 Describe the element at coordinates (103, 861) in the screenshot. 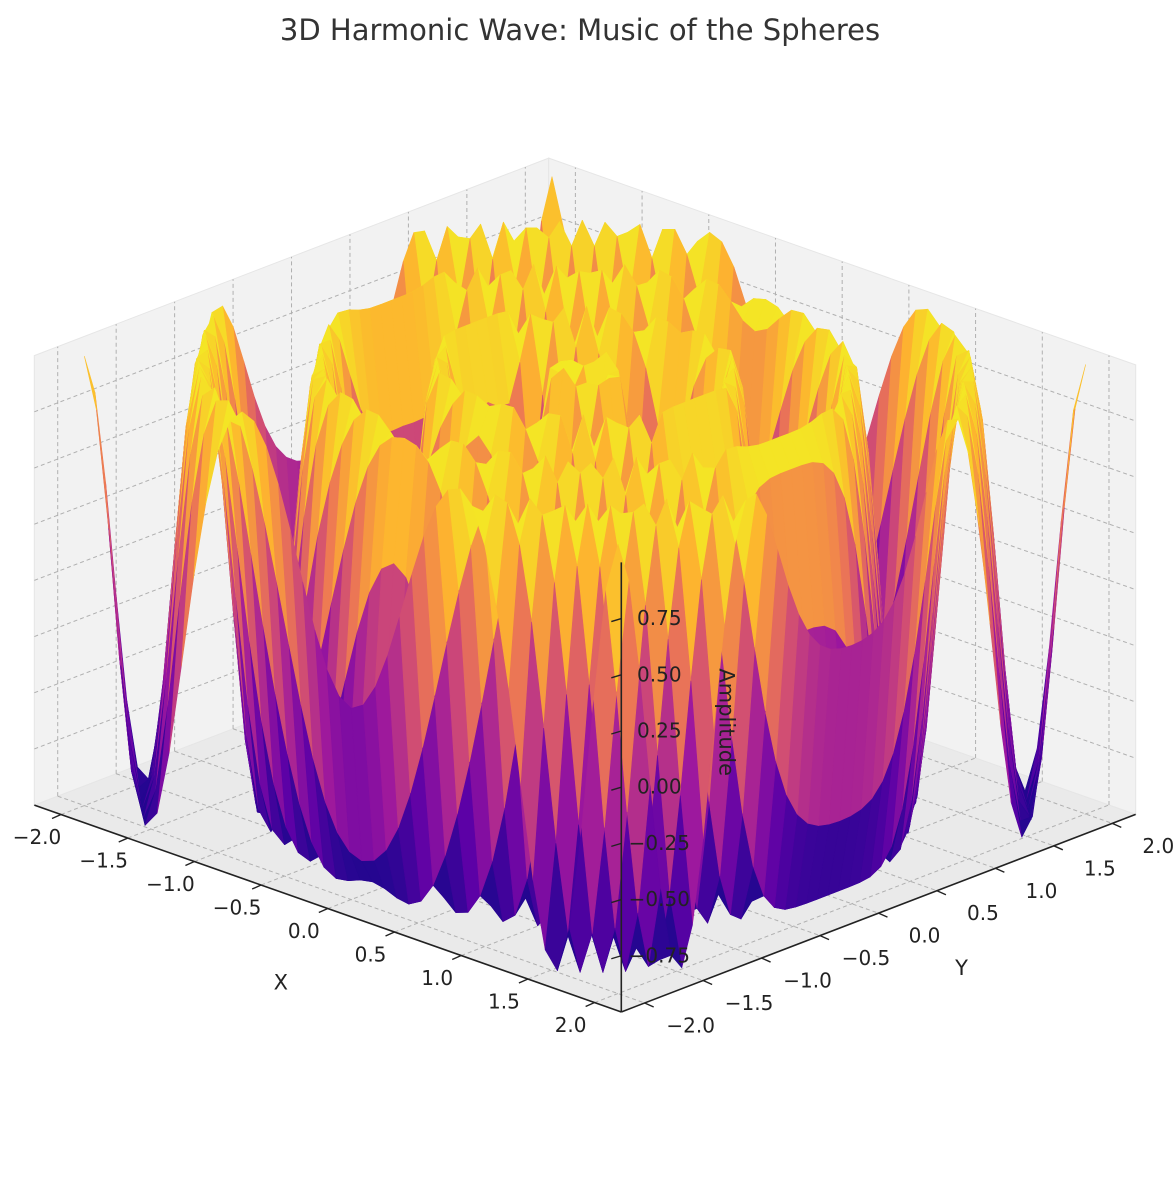

I see `x-tick-label: −1.5` at that location.